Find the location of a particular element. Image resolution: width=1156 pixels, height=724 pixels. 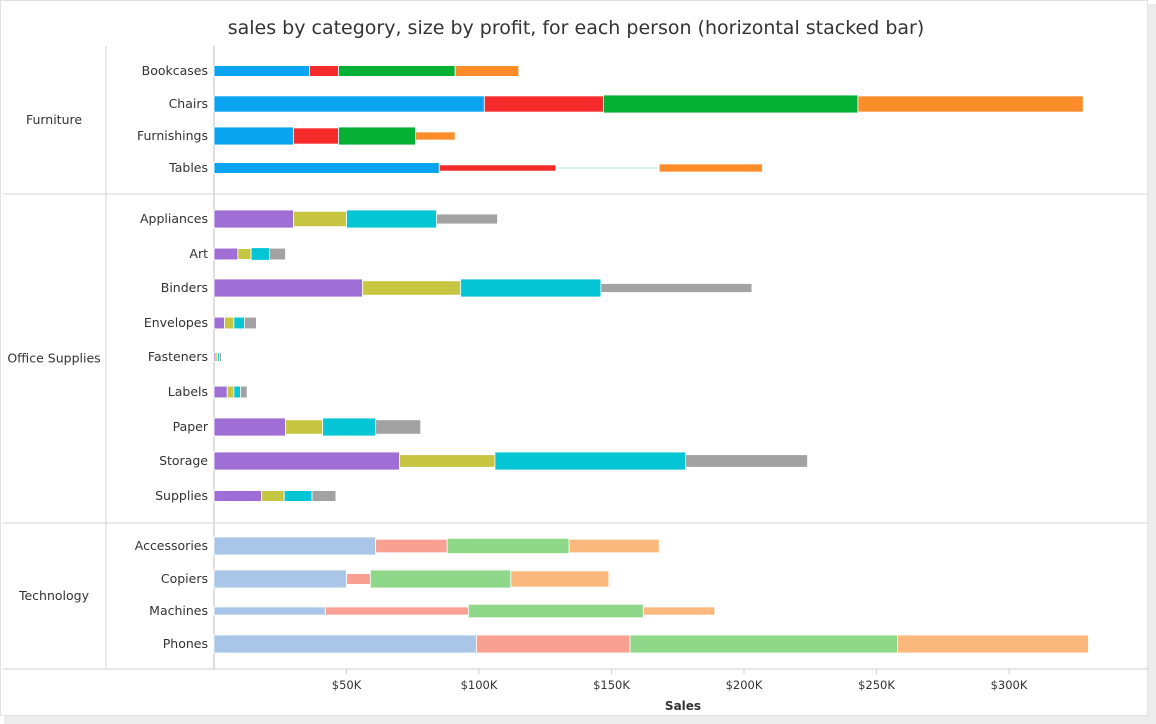

row-label-phones: Phones is located at coordinates (185, 643).